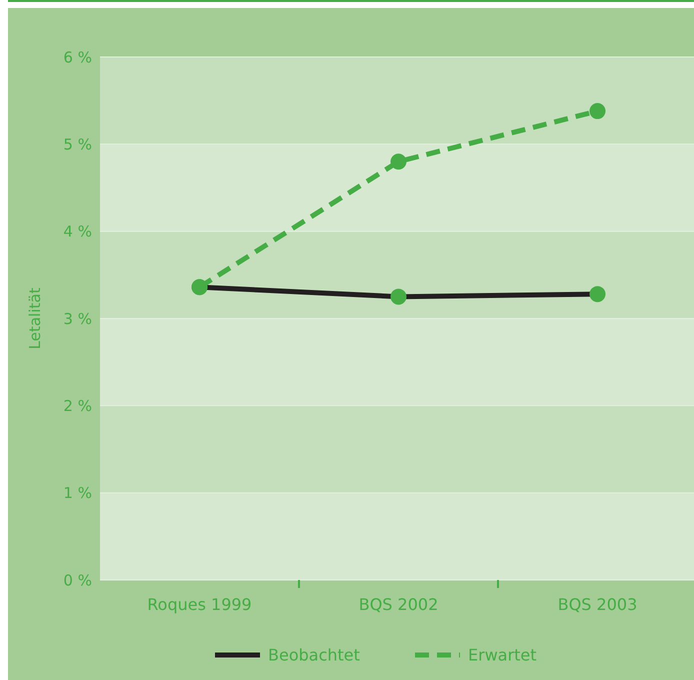  Describe the element at coordinates (77, 57) in the screenshot. I see `y-tick-label: 6 %` at that location.